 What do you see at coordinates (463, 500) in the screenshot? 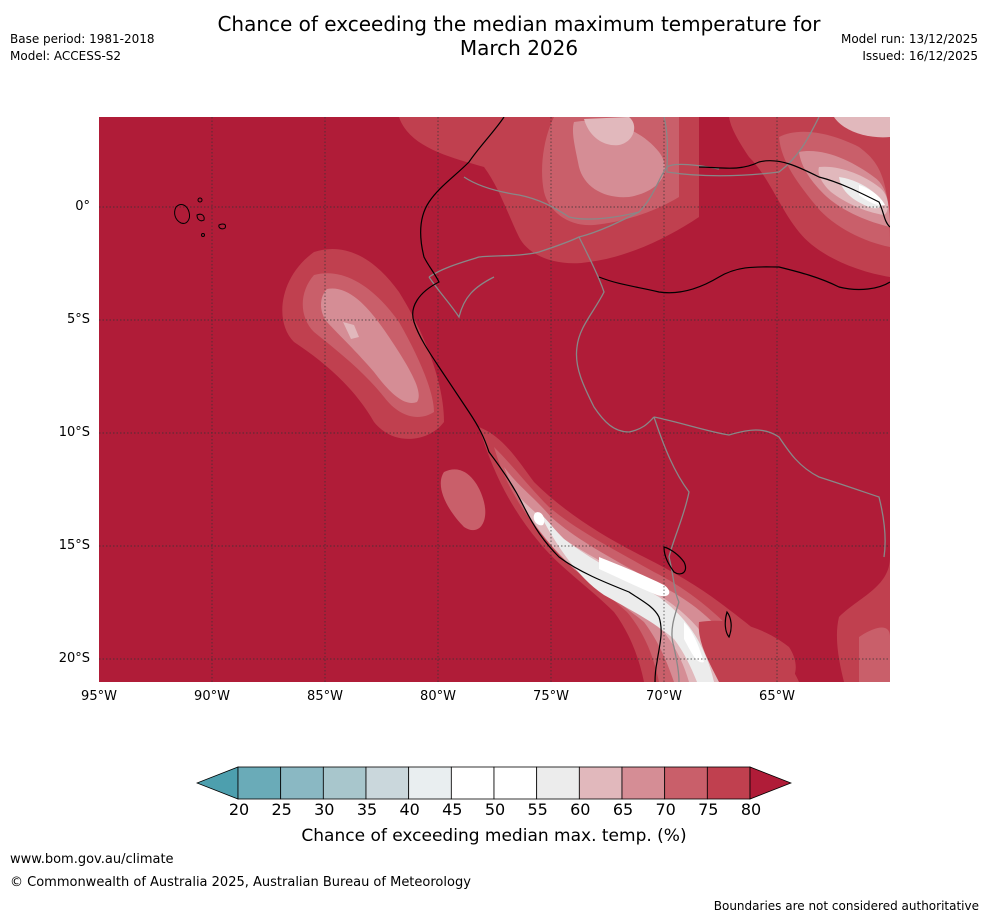
I see `contour-70-ocean-small` at bounding box center [463, 500].